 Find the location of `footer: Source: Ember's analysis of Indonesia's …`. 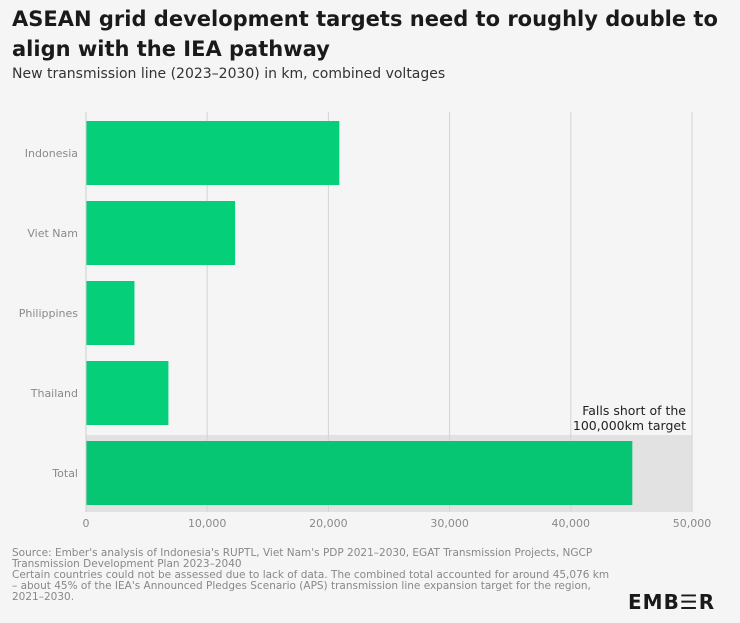

footer: Source: Ember's analysis of Indonesia's … is located at coordinates (312, 575).